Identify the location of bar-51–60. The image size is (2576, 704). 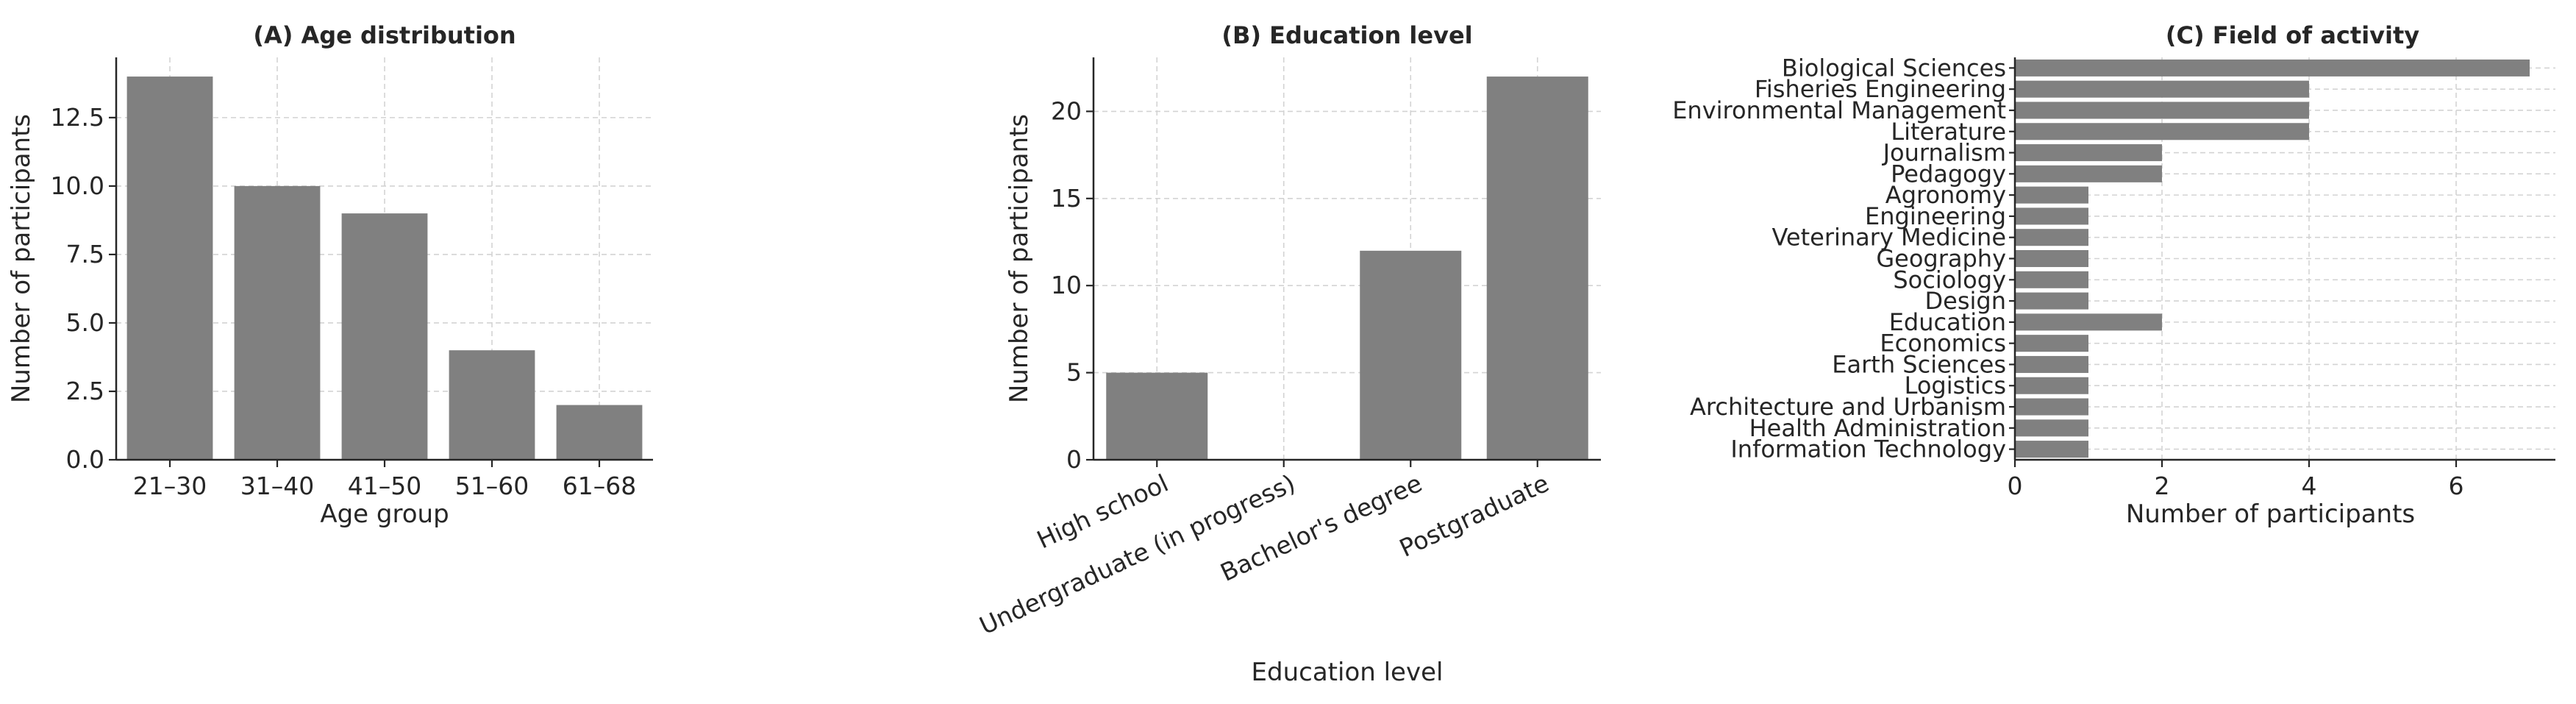
(492, 405).